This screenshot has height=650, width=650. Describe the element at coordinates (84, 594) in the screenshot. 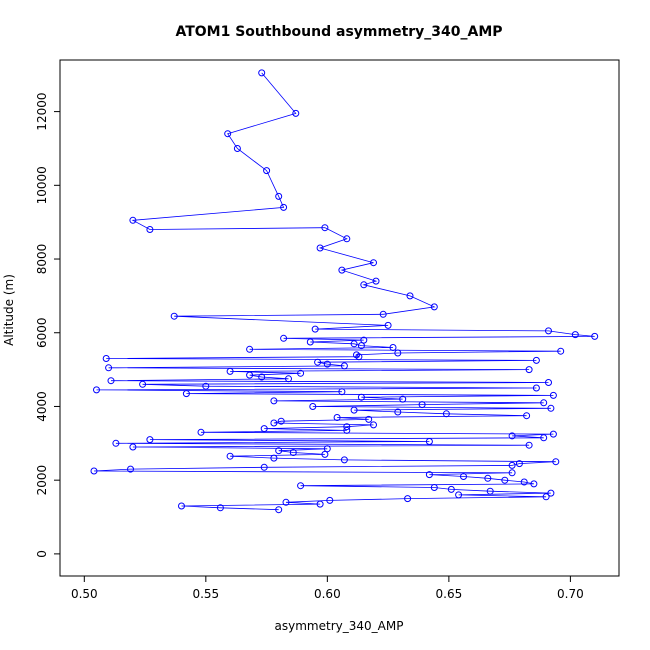

I see `x-tick-label: 0.50` at that location.